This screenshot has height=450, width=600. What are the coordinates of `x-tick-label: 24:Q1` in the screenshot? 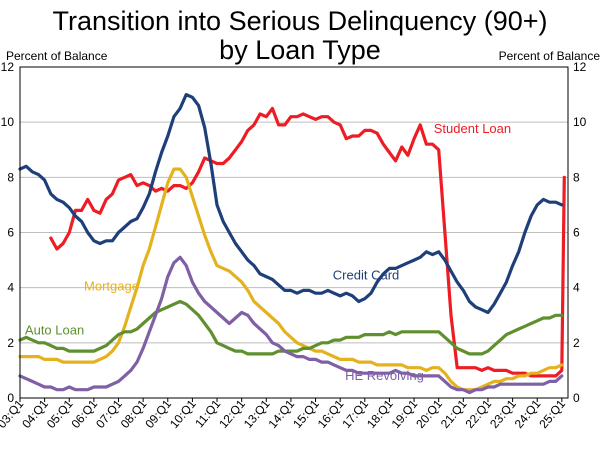 It's located at (528, 414).